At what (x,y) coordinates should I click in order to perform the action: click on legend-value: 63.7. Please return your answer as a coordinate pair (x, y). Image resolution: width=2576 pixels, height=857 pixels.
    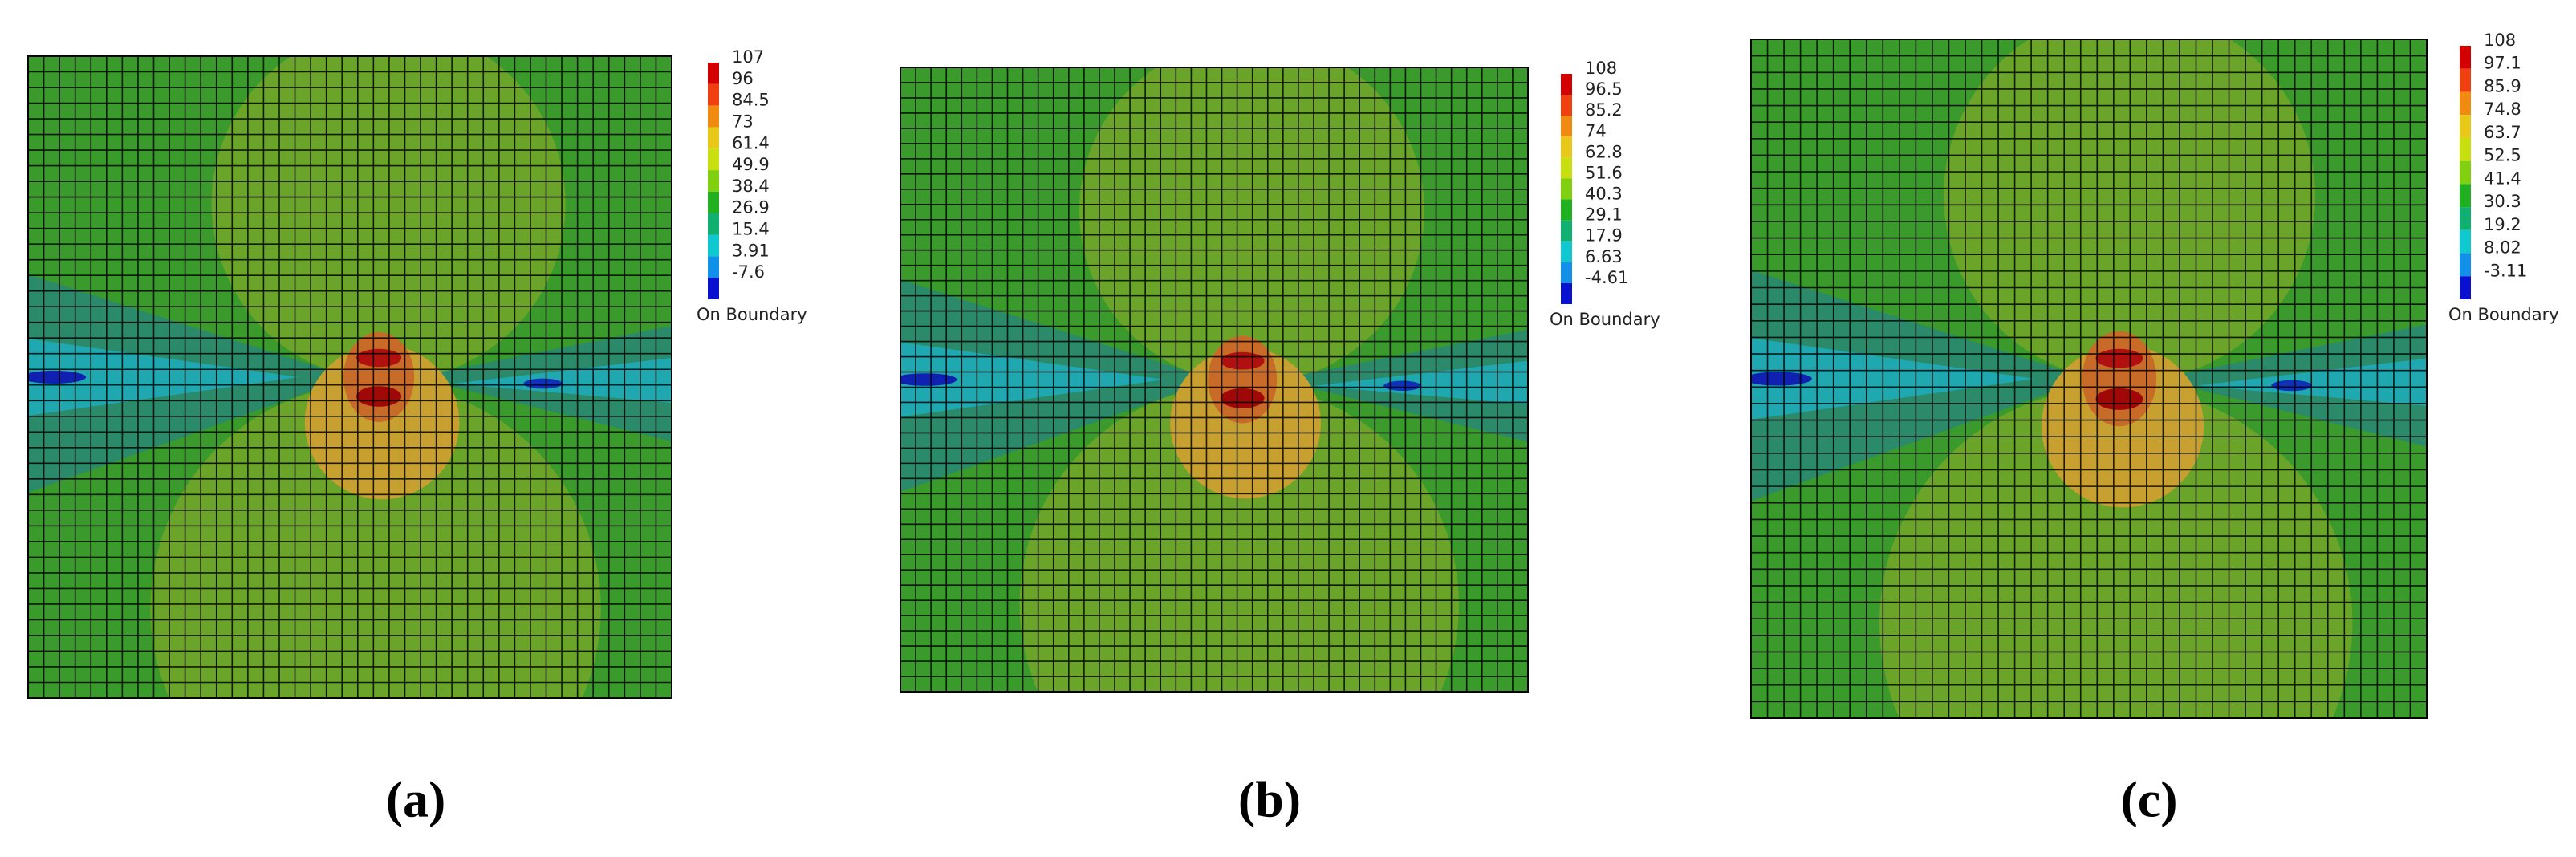
    Looking at the image, I should click on (2502, 132).